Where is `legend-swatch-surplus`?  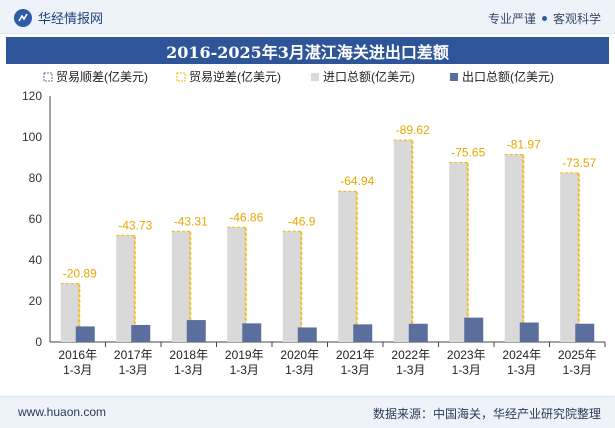 legend-swatch-surplus is located at coordinates (48, 77).